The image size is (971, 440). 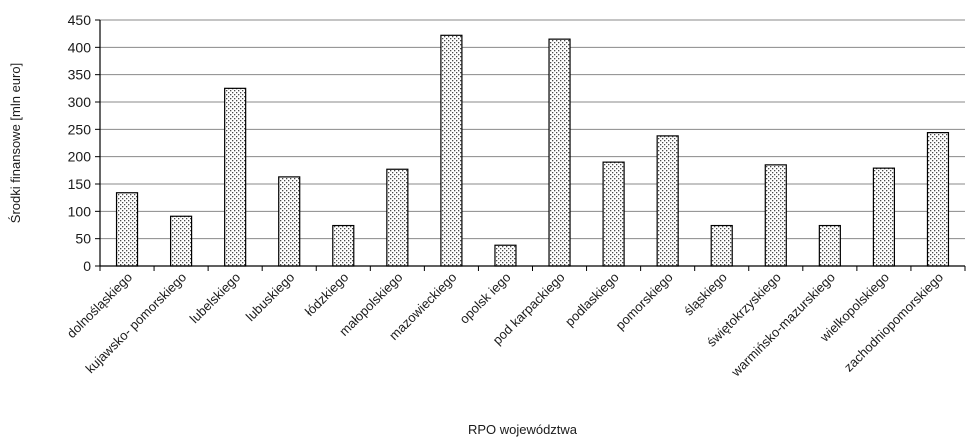 What do you see at coordinates (80, 75) in the screenshot?
I see `y-tick-label: 350` at bounding box center [80, 75].